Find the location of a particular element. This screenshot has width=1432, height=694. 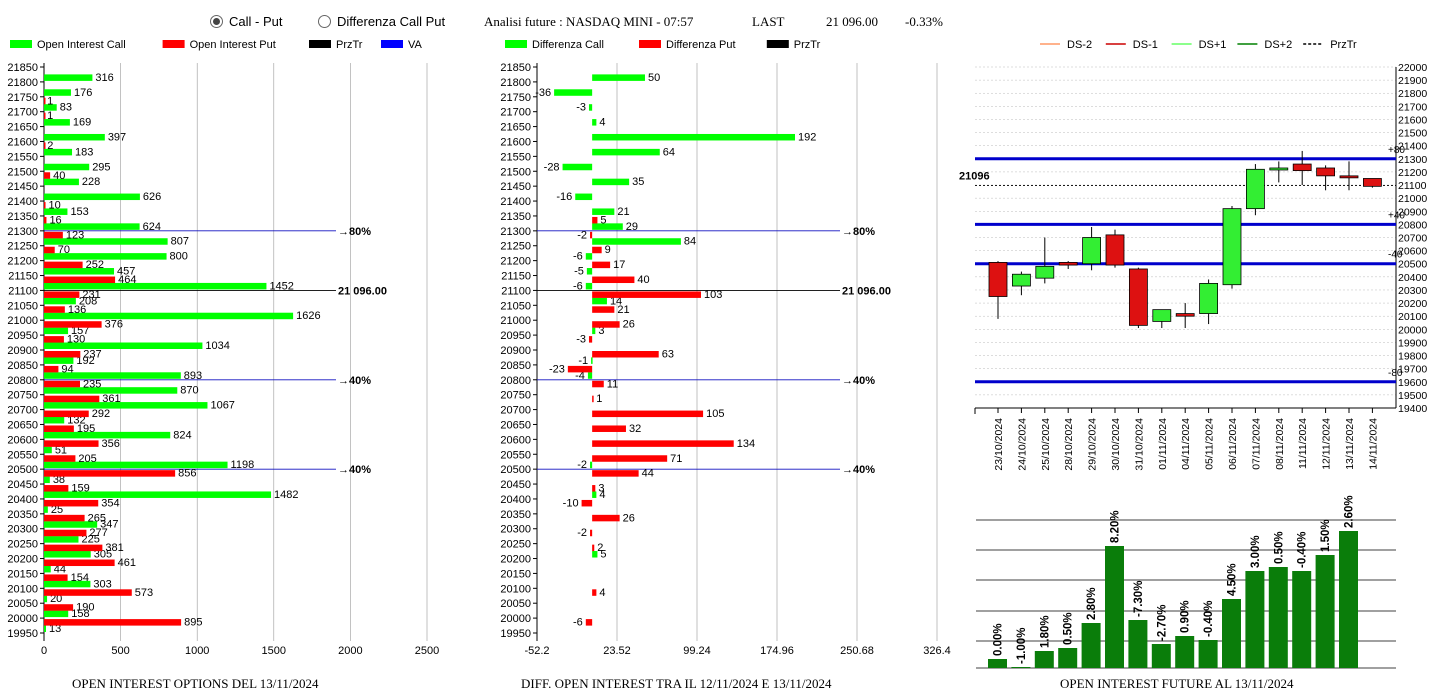

oi-data-label: 235 is located at coordinates (92, 384).